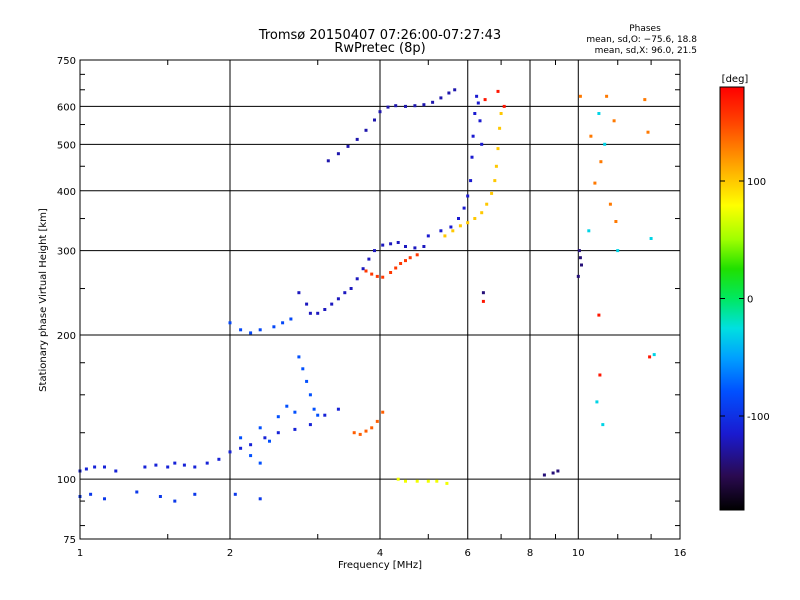 Image resolution: width=800 pixels, height=600 pixels. I want to click on x-tick-label: 10, so click(578, 553).